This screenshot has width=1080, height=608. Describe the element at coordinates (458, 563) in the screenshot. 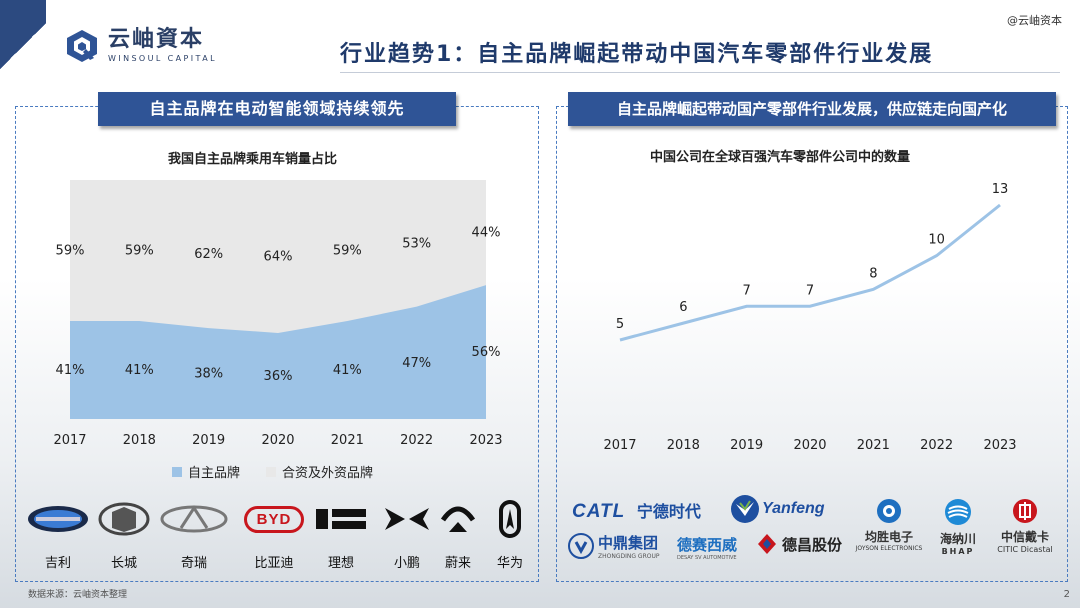

I see `brand-label: 蔚来` at that location.